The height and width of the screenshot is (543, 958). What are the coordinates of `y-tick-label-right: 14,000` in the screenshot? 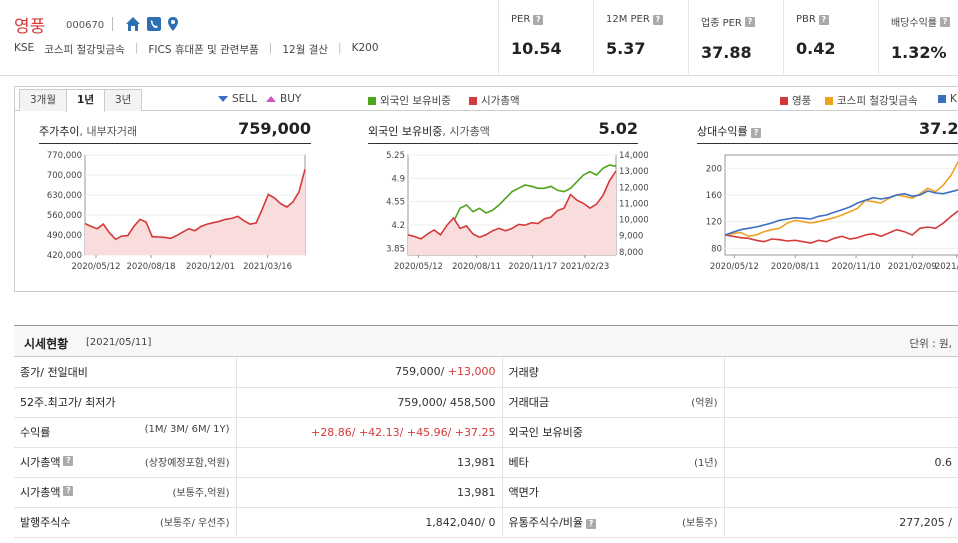 It's located at (633, 156).